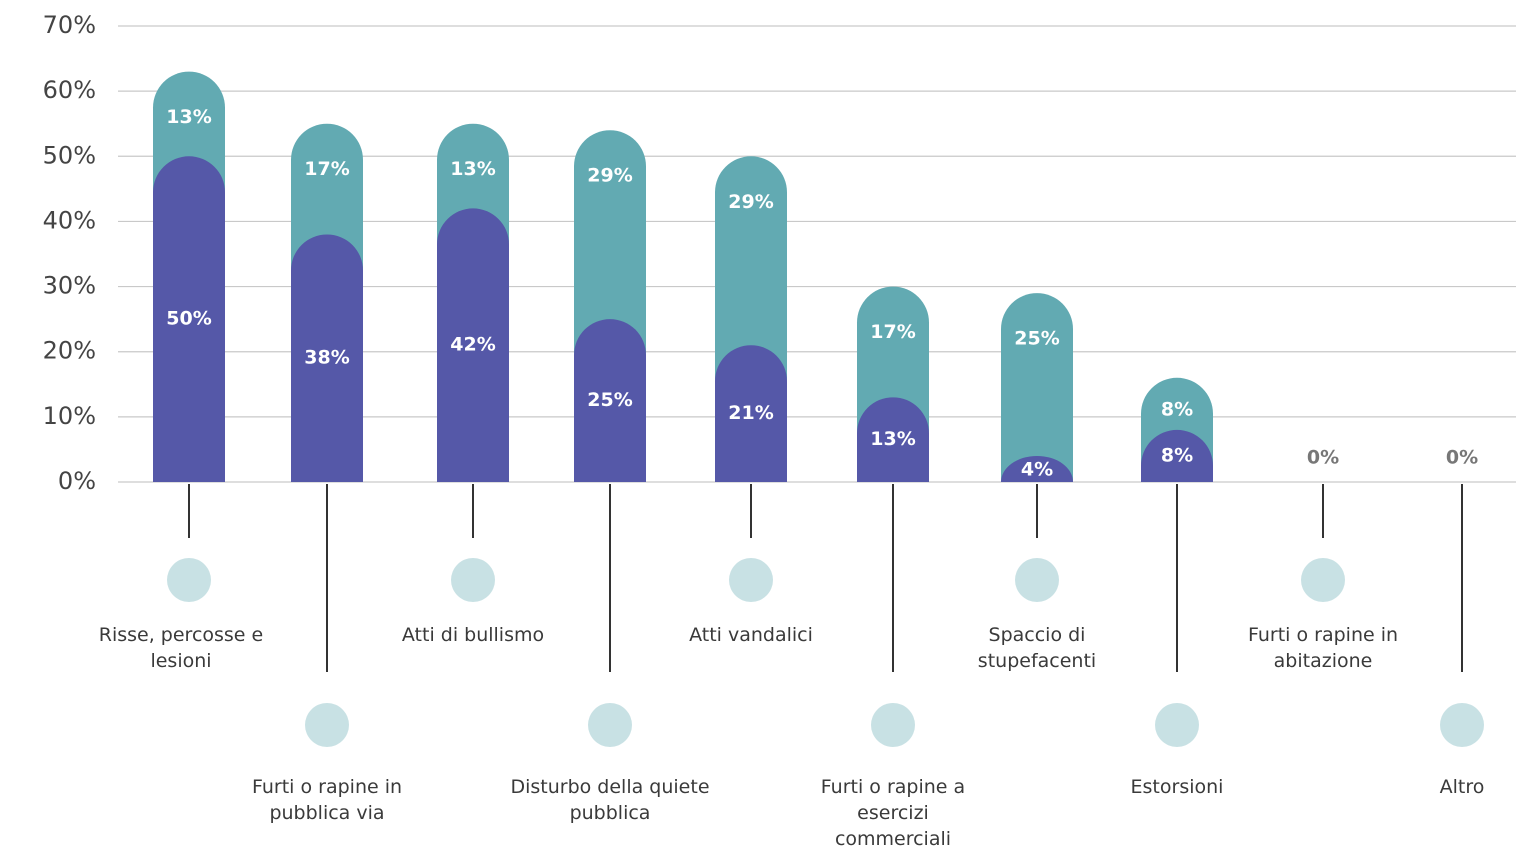 The width and height of the screenshot is (1516, 852). I want to click on value-label: 38%, so click(326, 358).